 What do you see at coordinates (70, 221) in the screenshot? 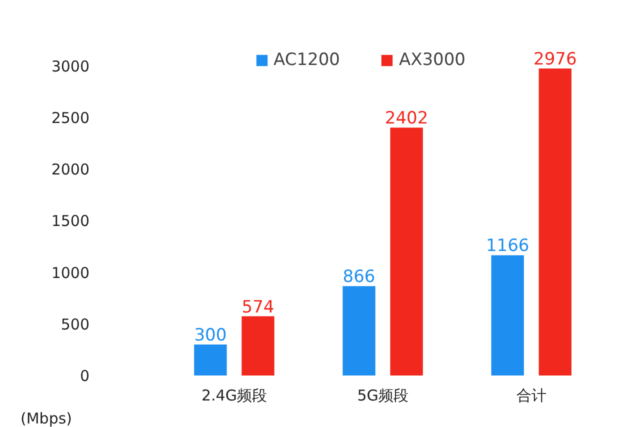
I see `y-tick-label: 1500` at bounding box center [70, 221].